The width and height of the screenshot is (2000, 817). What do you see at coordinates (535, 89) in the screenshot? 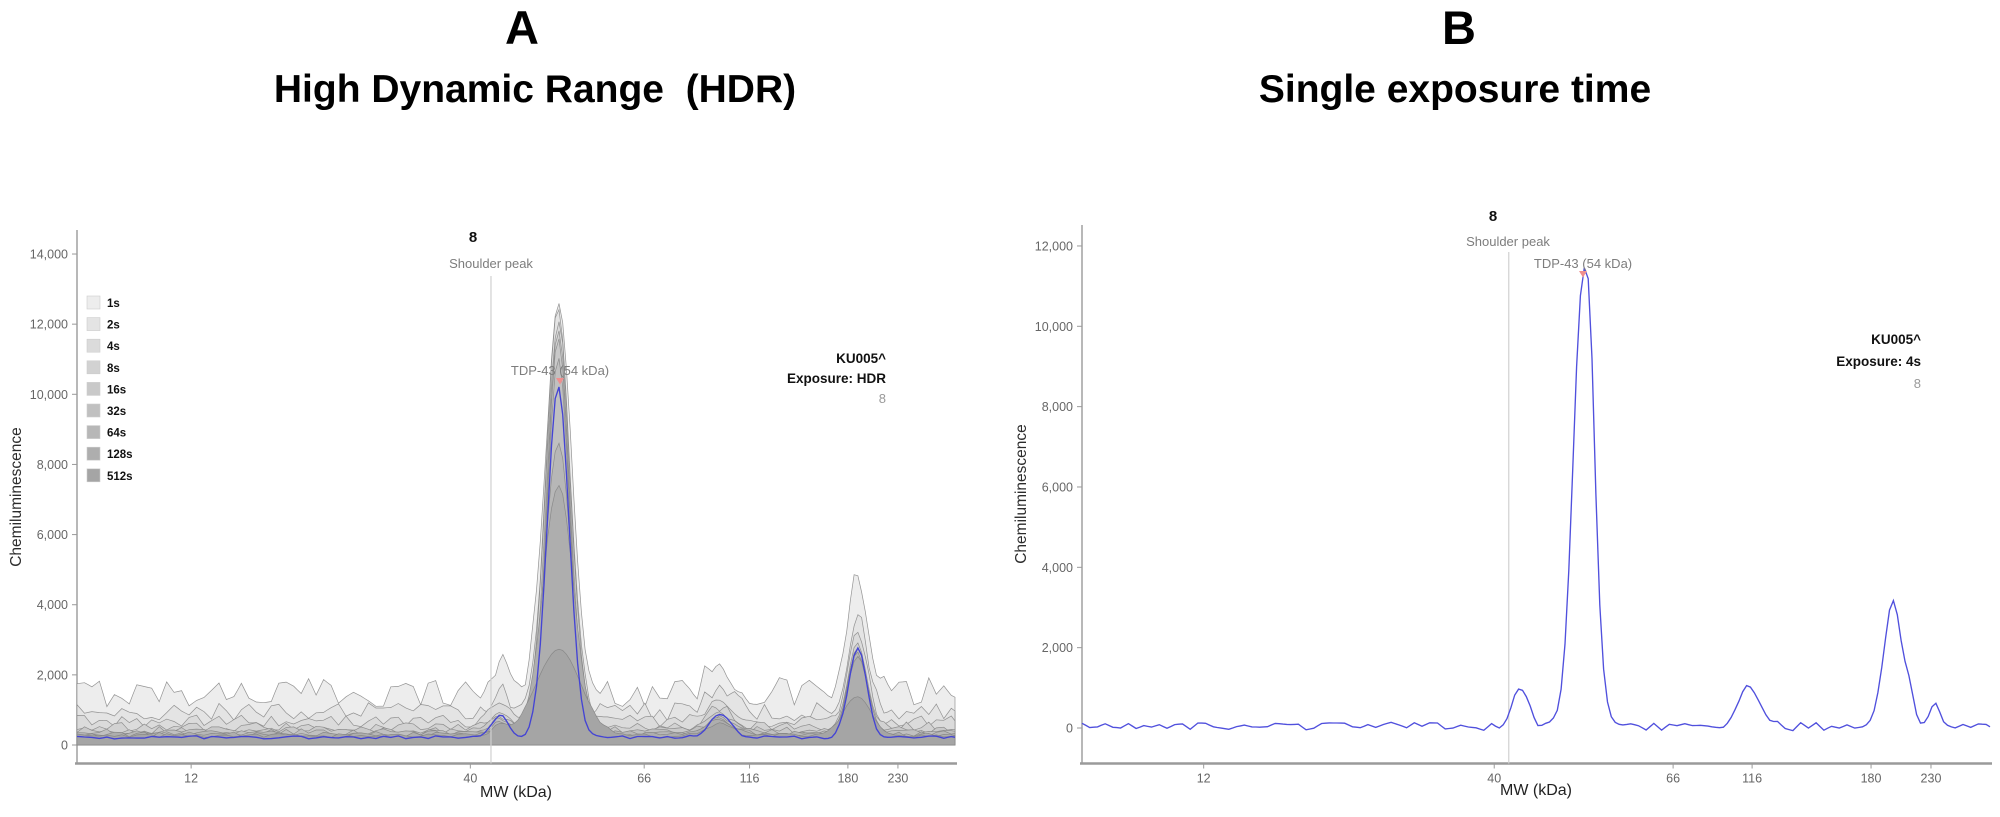
I see `panel-a-title: High Dynamic Range (HDR)` at bounding box center [535, 89].